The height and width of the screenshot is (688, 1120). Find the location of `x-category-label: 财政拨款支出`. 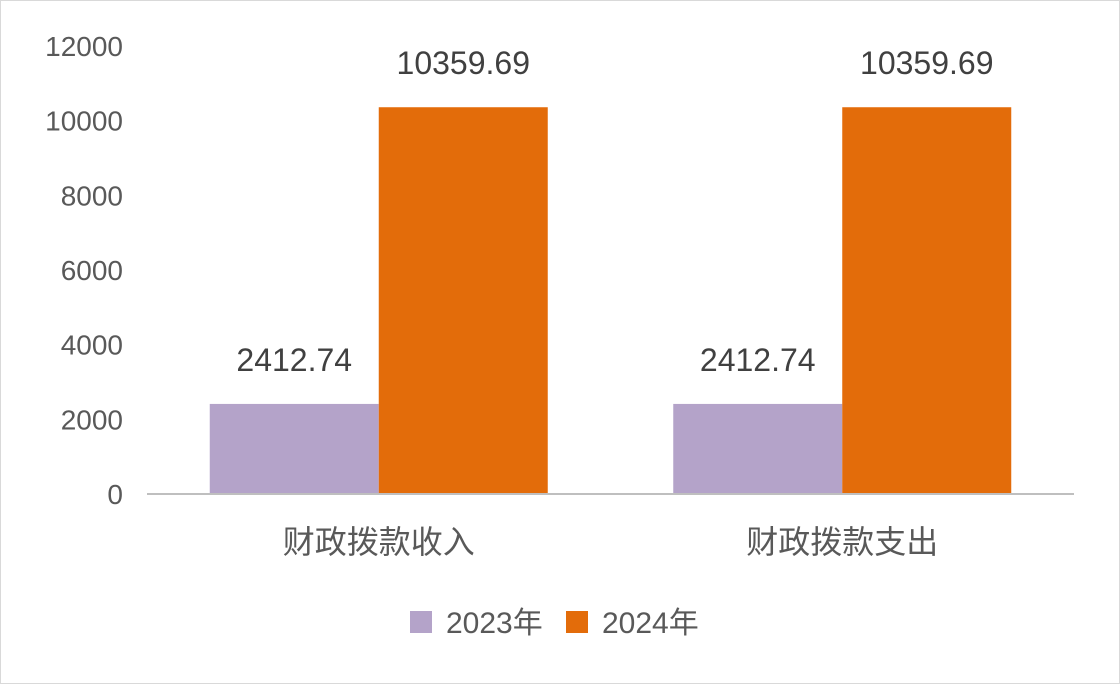

x-category-label: 财政拨款支出 is located at coordinates (842, 542).